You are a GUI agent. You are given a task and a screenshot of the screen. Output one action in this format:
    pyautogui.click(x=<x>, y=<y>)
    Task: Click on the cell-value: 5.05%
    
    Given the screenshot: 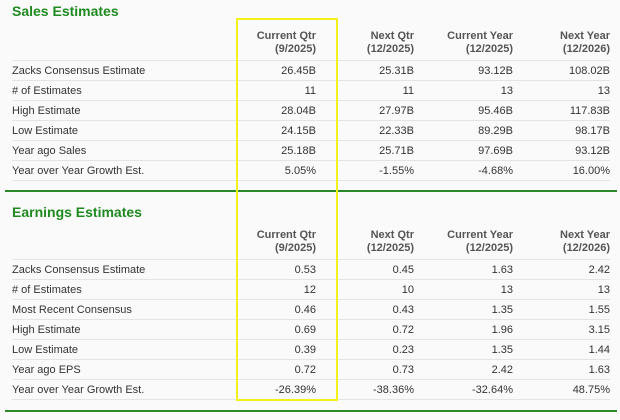 What is the action you would take?
    pyautogui.click(x=276, y=170)
    